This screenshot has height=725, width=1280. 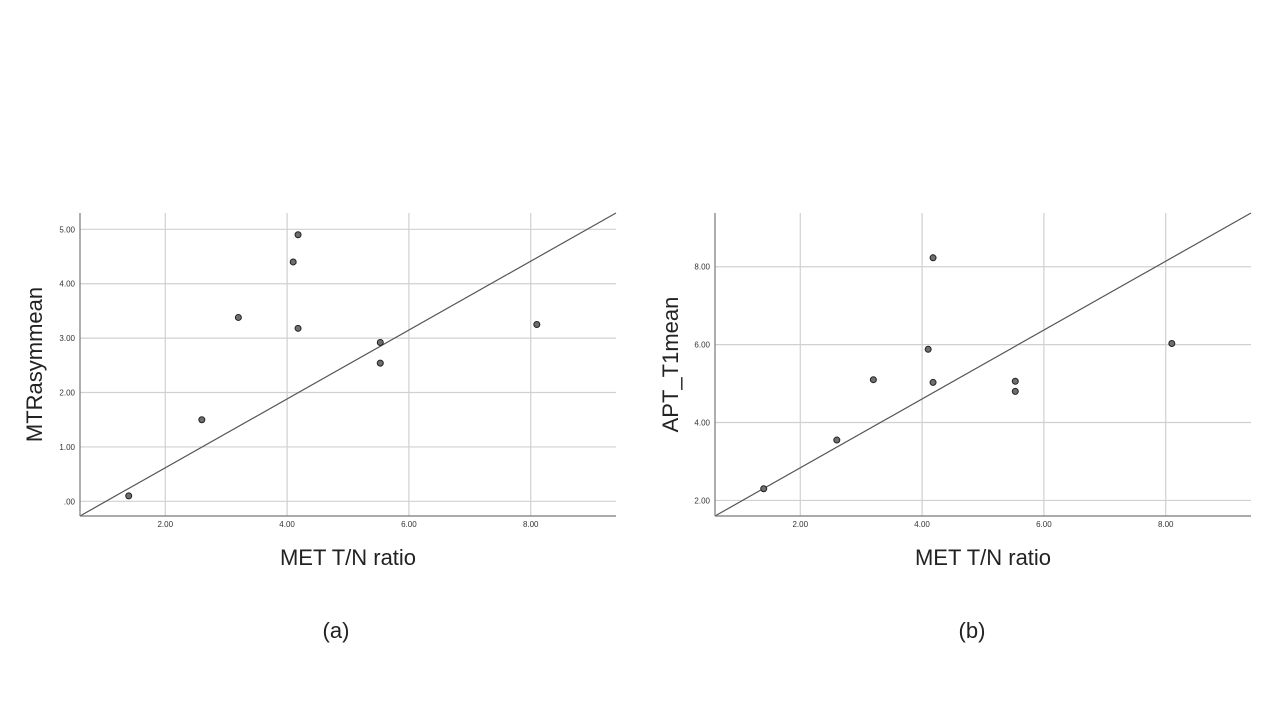 What do you see at coordinates (67, 365) in the screenshot?
I see `y-tick-labels: .00 1.00 2.00 3.00 4.00 5.00` at bounding box center [67, 365].